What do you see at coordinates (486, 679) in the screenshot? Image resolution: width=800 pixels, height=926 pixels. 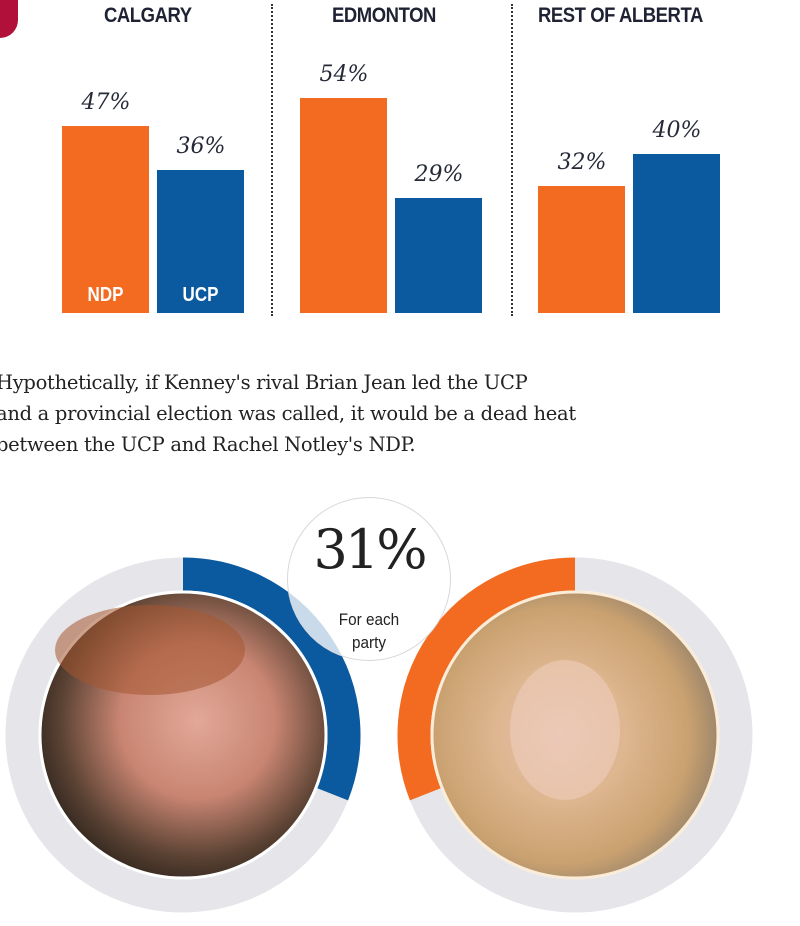 I see `ring-arc-ndp` at bounding box center [486, 679].